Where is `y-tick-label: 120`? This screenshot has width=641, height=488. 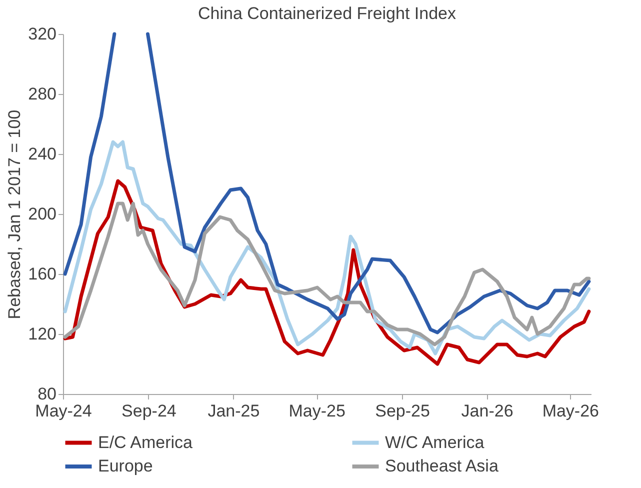
y-tick-label: 120 is located at coordinates (42, 334).